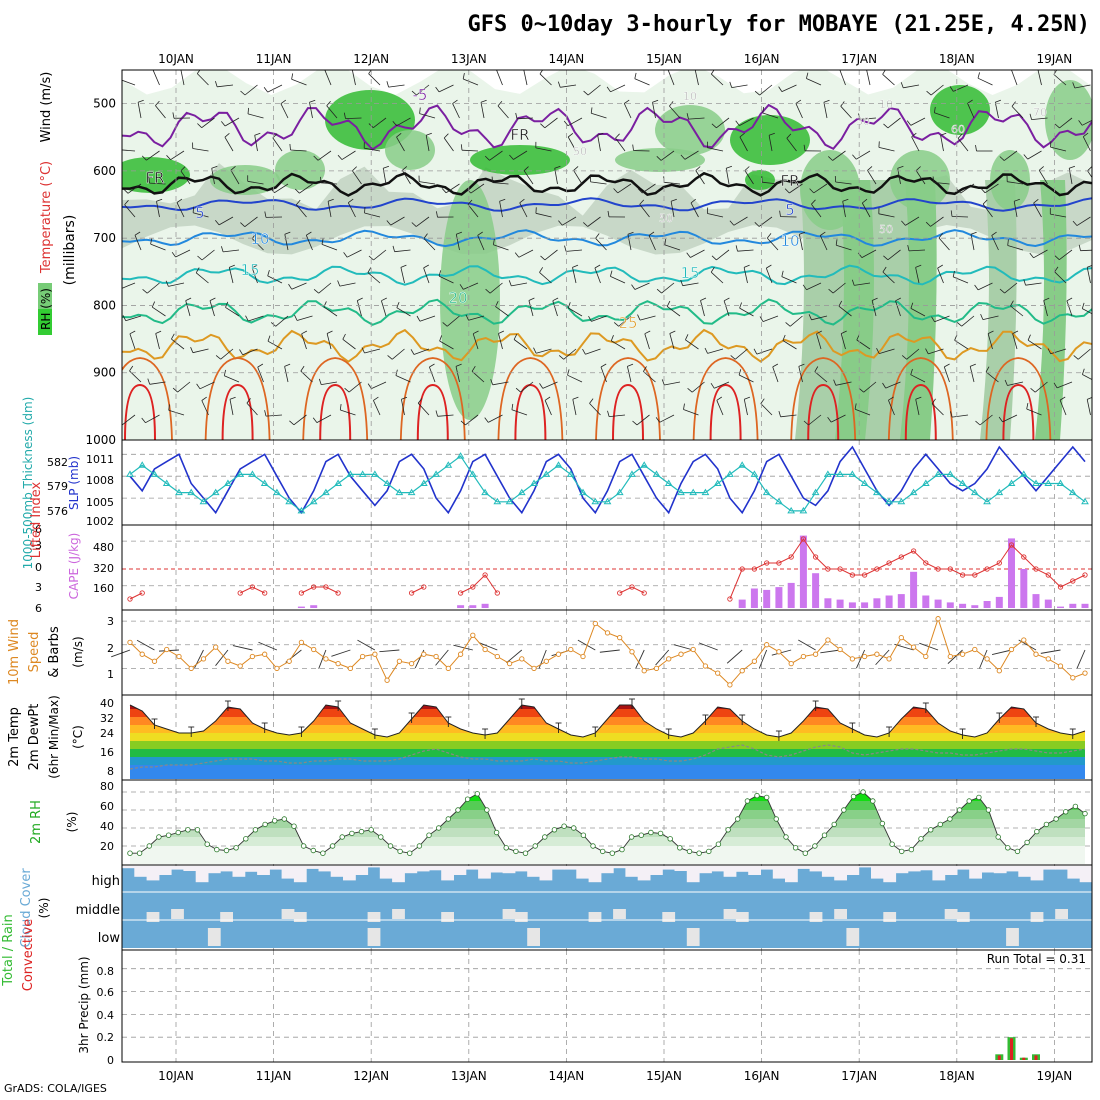 The height and width of the screenshot is (1100, 1100). I want to click on rh-column, so click(1051, 310).